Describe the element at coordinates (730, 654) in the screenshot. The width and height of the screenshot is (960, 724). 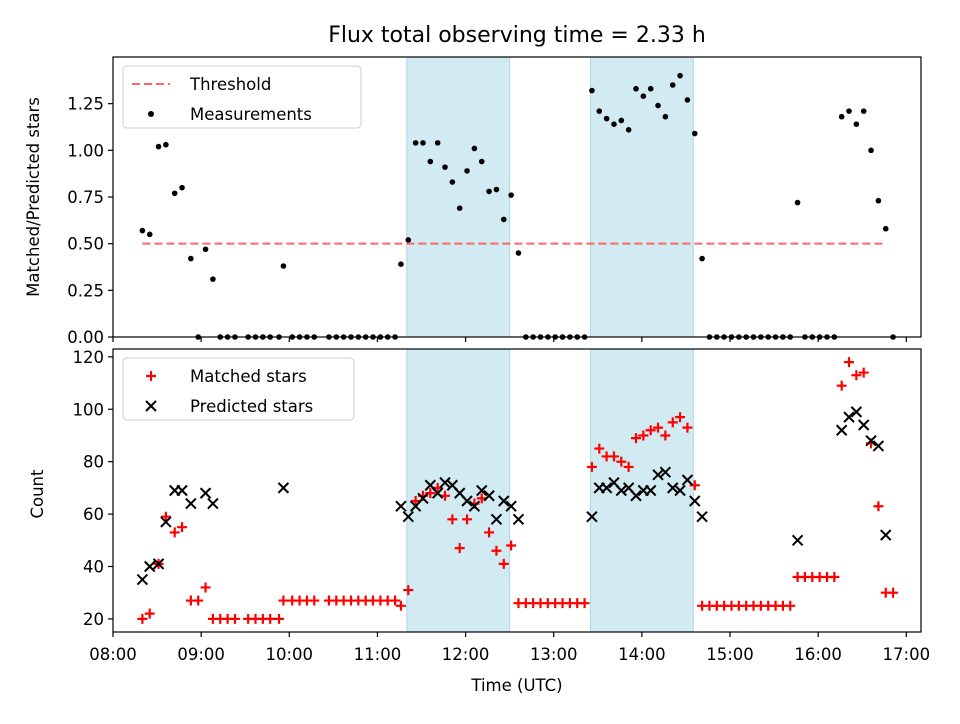
I see `x-tick-label: 15:00` at that location.